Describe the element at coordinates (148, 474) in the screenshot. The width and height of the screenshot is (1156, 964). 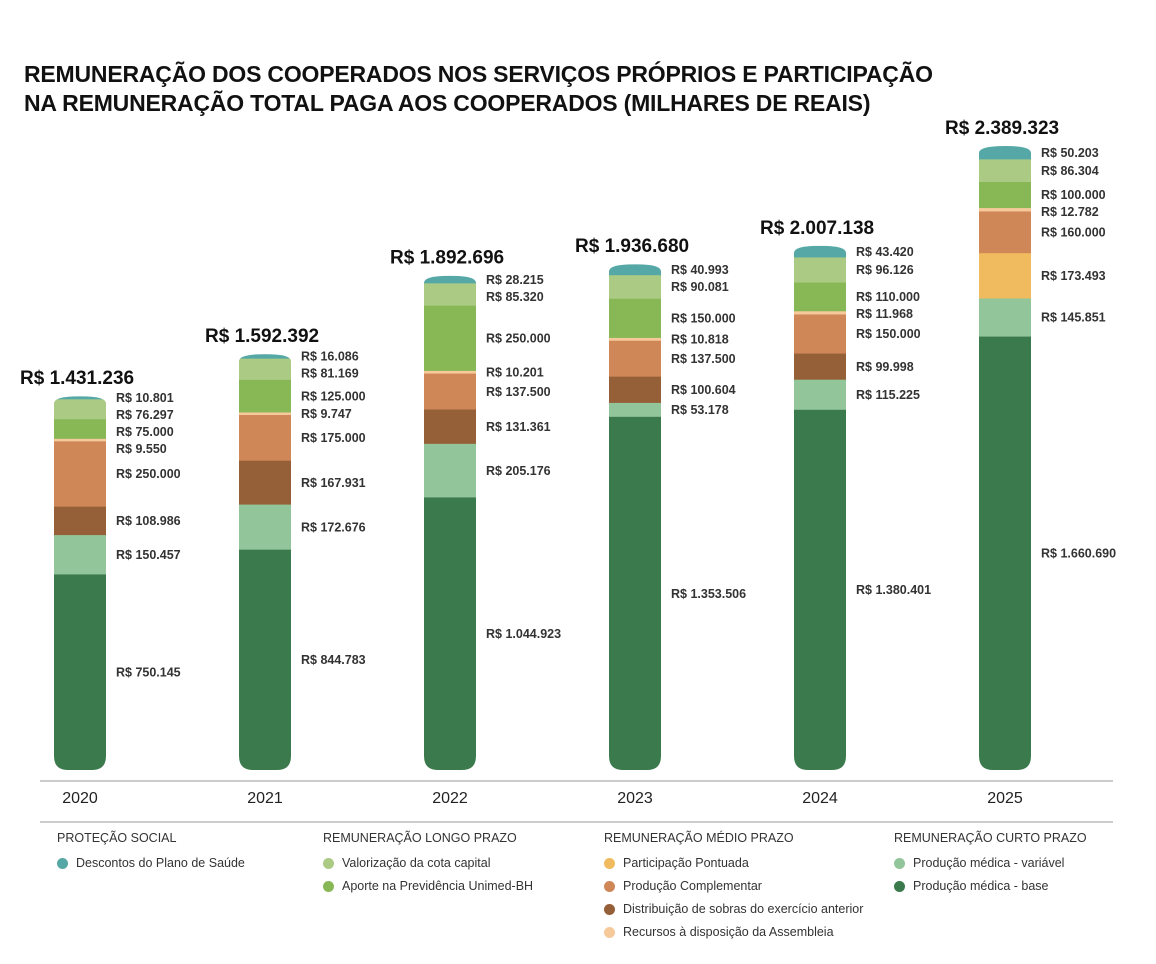
I see `data-label-complementar: R$ 250.000` at that location.